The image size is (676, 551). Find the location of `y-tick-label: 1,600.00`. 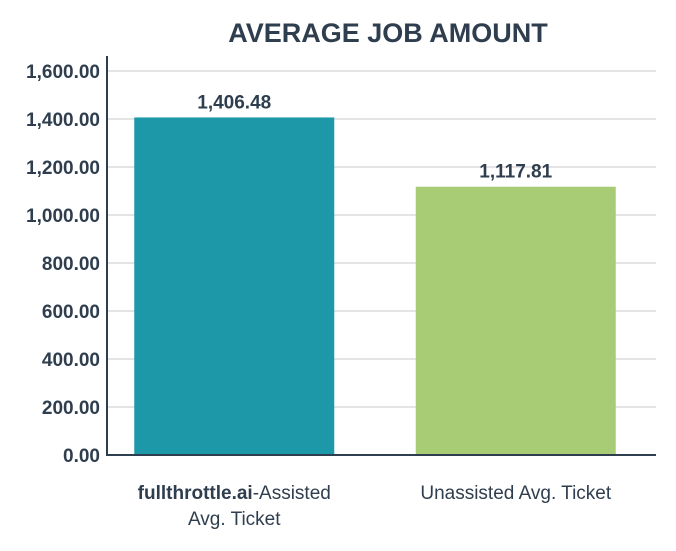

y-tick-label: 1,600.00 is located at coordinates (63, 72).